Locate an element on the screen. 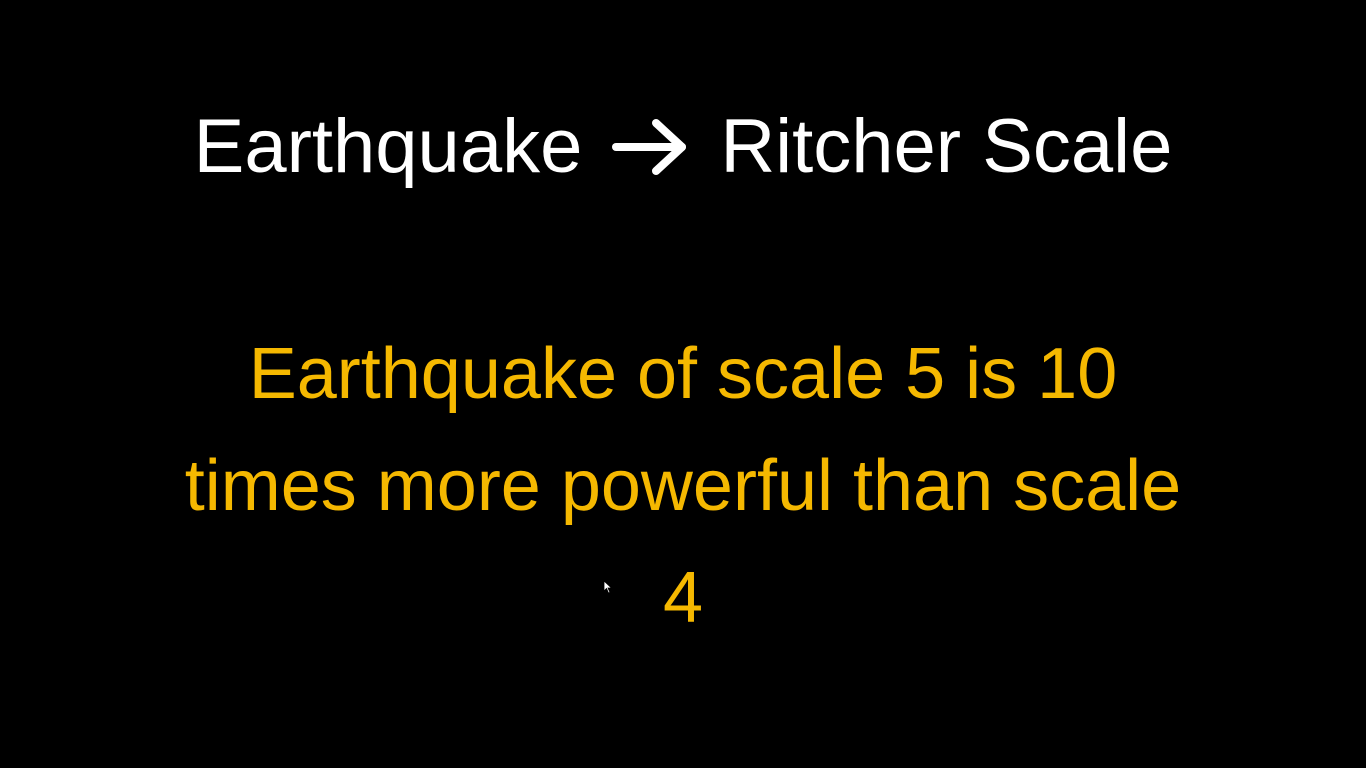  title-right-text: Ritcher Scale is located at coordinates (946, 146).